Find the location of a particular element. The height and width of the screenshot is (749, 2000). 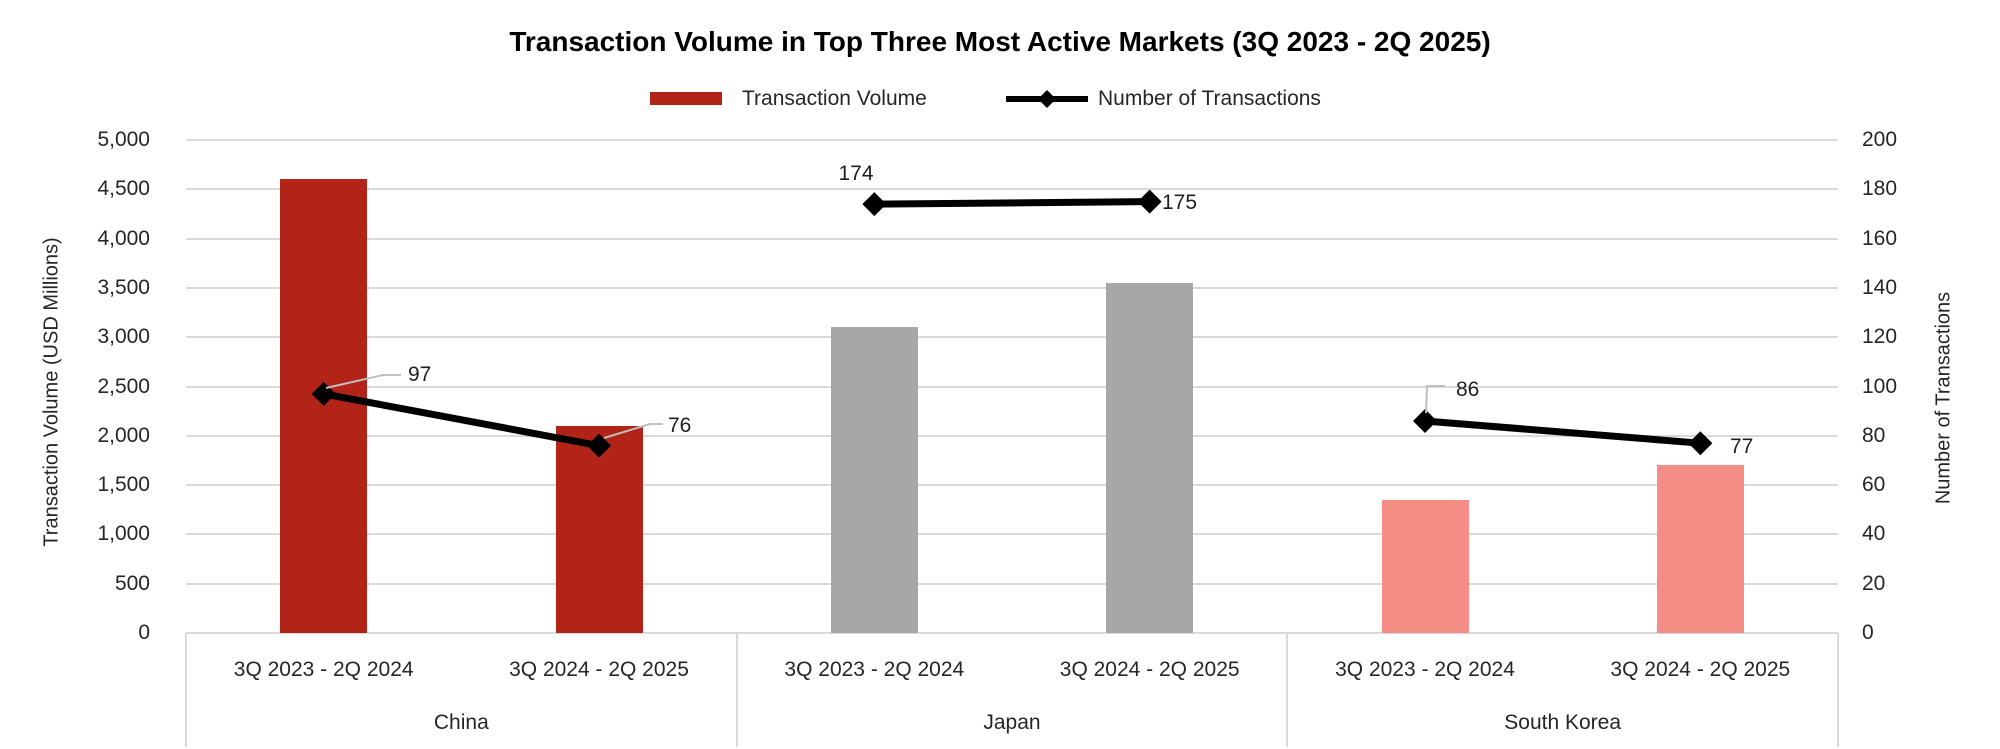

right-axis-tick: 160 is located at coordinates (1880, 238).